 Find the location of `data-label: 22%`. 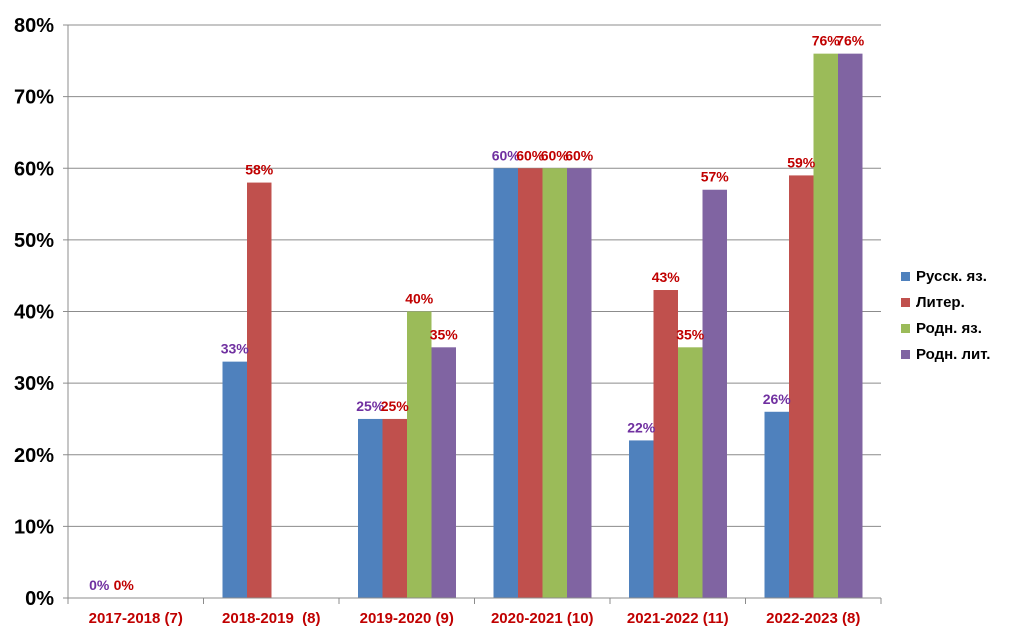

data-label: 22% is located at coordinates (641, 427).